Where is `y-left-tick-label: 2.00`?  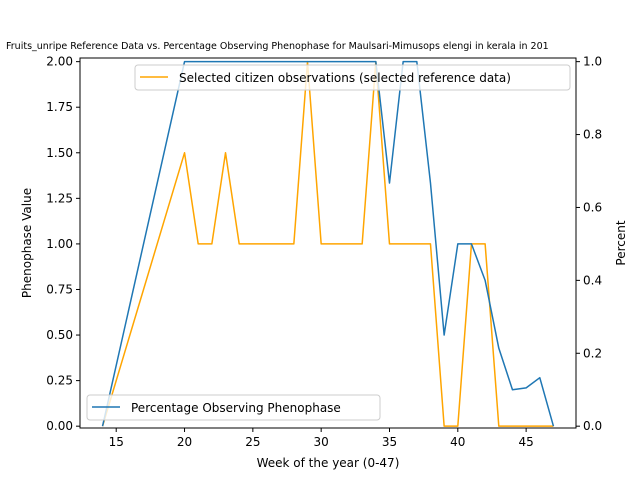 y-left-tick-label: 2.00 is located at coordinates (59, 62).